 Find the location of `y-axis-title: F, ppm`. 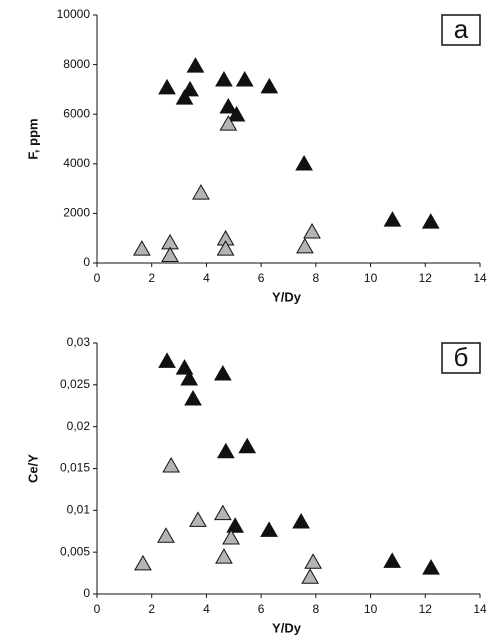

y-axis-title: F, ppm is located at coordinates (32, 138).